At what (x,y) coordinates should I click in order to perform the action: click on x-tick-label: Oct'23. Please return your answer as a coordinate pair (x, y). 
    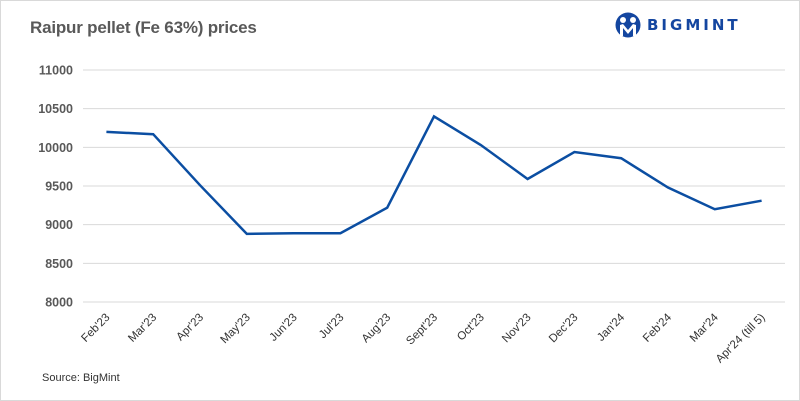
    Looking at the image, I should click on (471, 328).